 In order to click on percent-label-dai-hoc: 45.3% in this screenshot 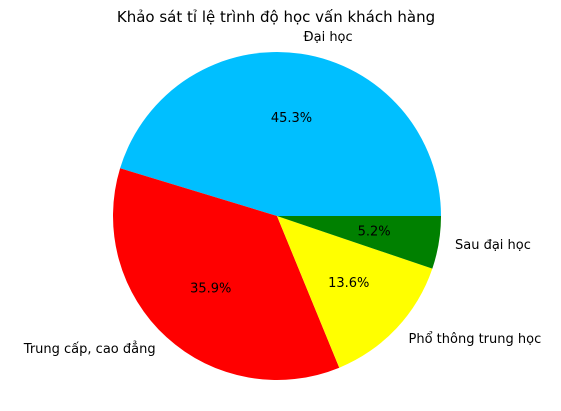, I will do `click(291, 118)`.